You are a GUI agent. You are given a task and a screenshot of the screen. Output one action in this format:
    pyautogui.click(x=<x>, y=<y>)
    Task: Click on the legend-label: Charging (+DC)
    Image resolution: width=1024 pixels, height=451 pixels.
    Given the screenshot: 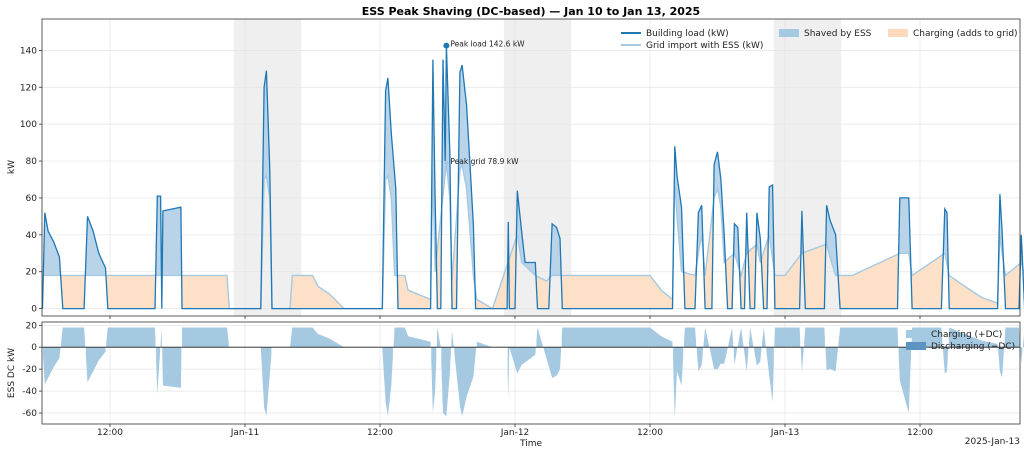 What is the action you would take?
    pyautogui.click(x=966, y=335)
    